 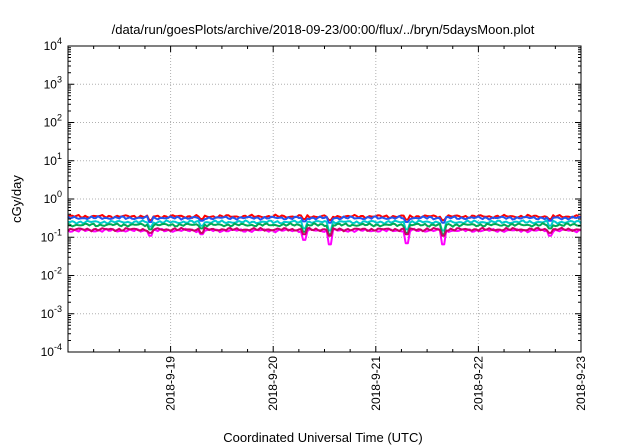 What do you see at coordinates (59, 156) in the screenshot?
I see `y-tick-exponent: 1` at bounding box center [59, 156].